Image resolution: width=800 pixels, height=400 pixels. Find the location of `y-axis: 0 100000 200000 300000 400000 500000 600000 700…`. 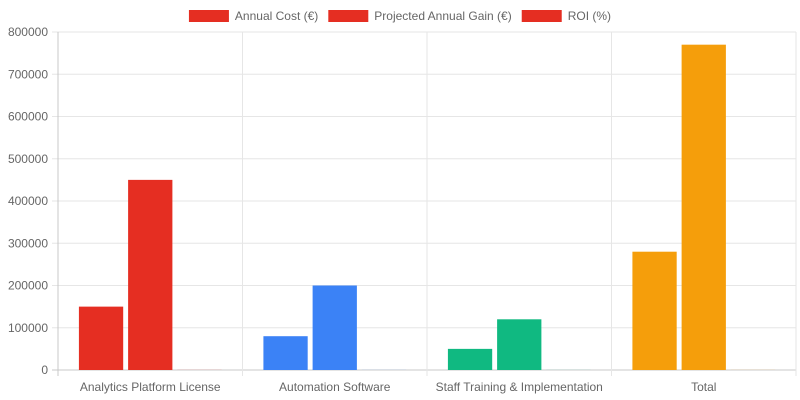

y-axis: 0 100000 200000 300000 400000 500000 600000 700… is located at coordinates (33, 201).